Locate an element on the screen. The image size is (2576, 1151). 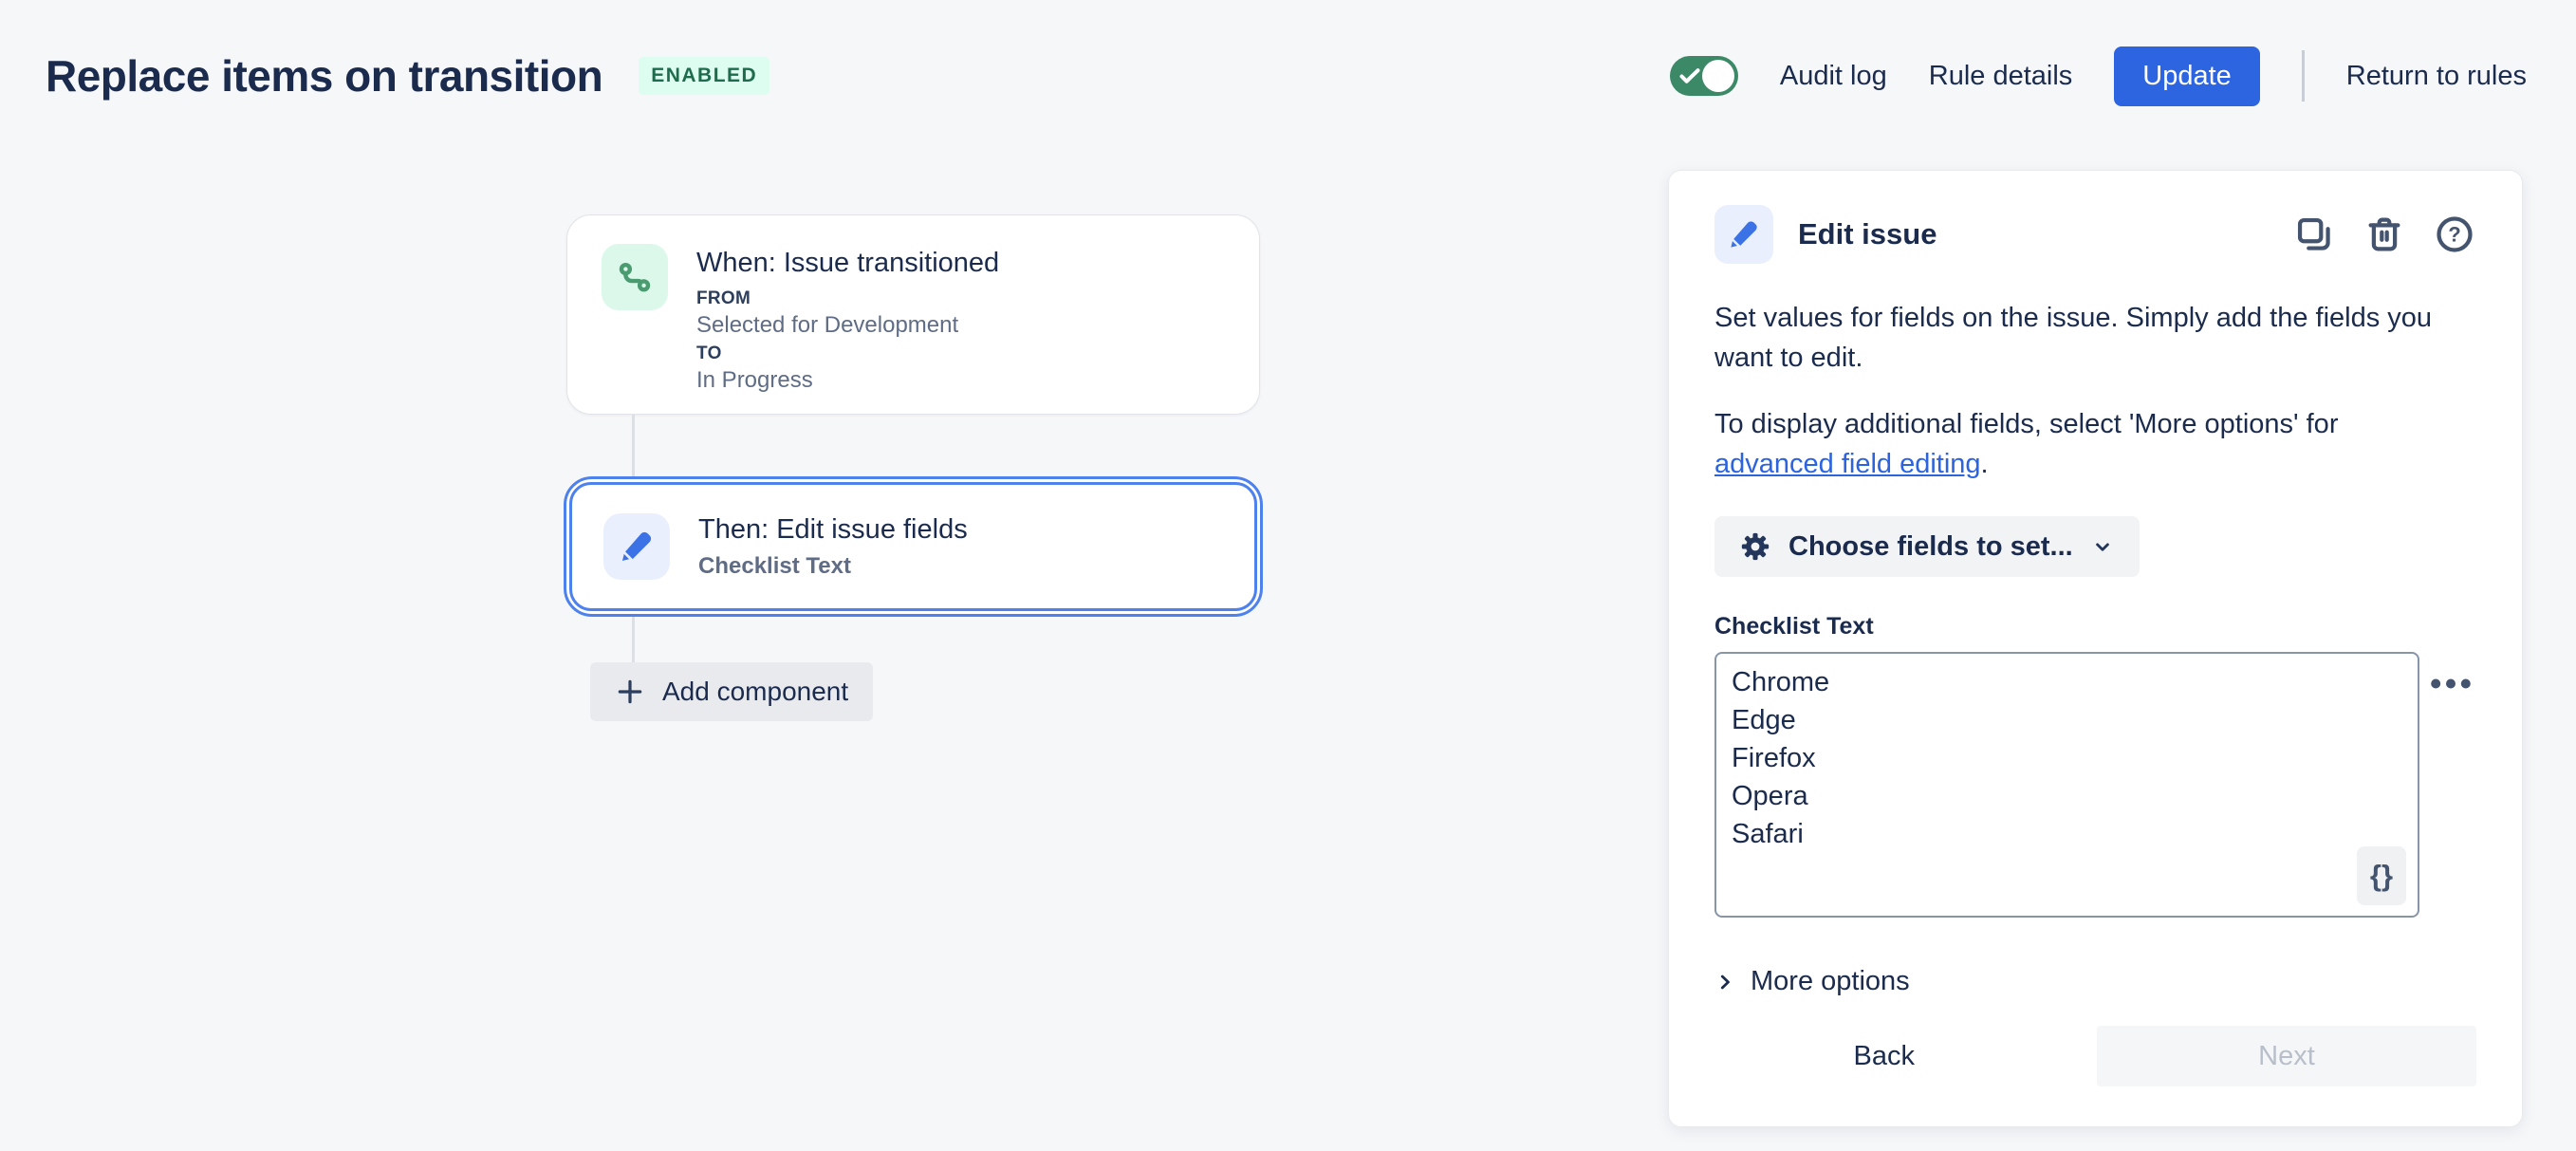
next-button: Next is located at coordinates (2286, 1056).